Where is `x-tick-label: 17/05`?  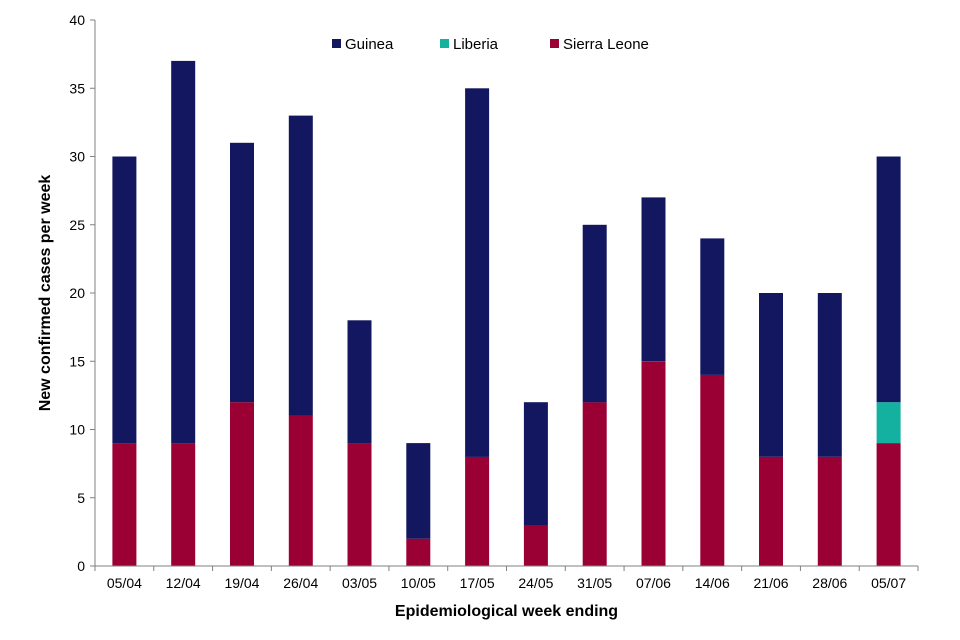
x-tick-label: 17/05 is located at coordinates (477, 583).